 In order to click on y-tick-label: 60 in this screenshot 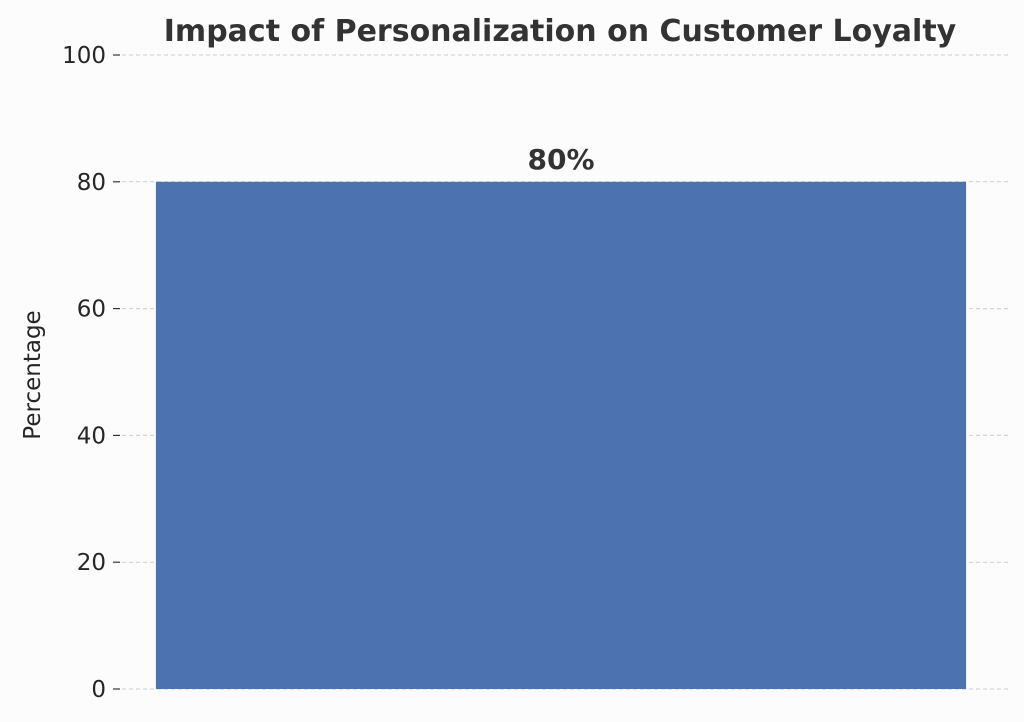, I will do `click(91, 310)`.